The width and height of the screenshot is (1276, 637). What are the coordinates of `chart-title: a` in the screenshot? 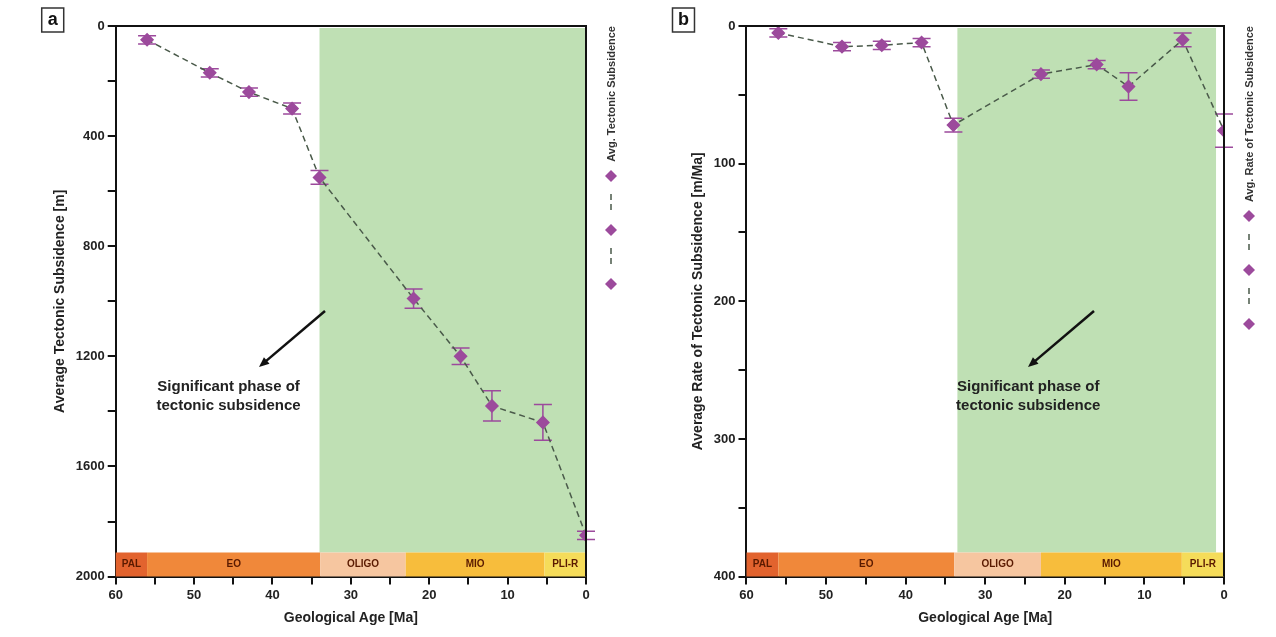 It's located at (53, 18).